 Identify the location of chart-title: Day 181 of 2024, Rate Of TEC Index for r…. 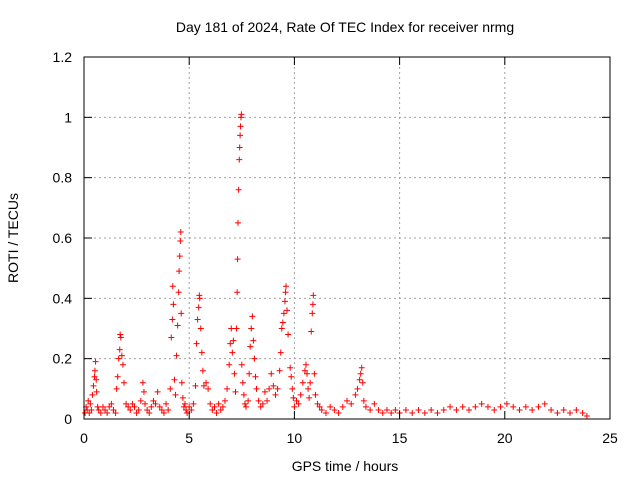
(345, 27).